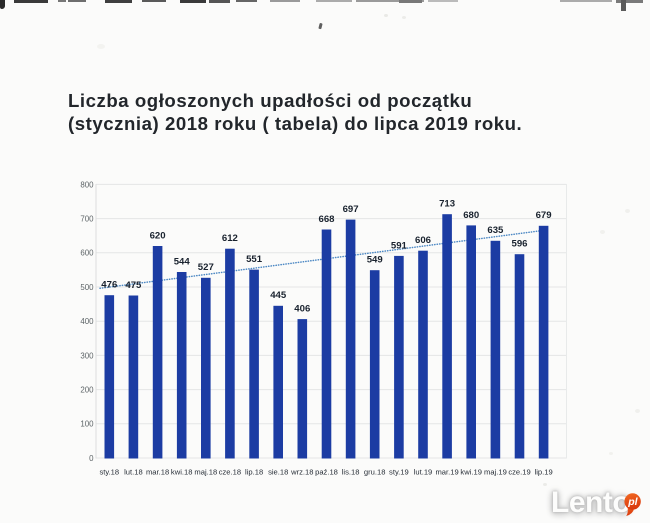 The height and width of the screenshot is (523, 650). I want to click on svg-text: 591, so click(399, 245).